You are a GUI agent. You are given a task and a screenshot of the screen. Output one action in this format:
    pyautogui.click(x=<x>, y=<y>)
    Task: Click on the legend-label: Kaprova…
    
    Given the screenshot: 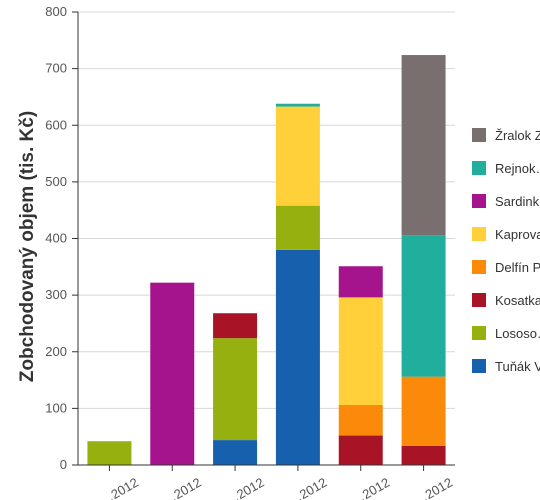 What is the action you would take?
    pyautogui.click(x=517, y=234)
    